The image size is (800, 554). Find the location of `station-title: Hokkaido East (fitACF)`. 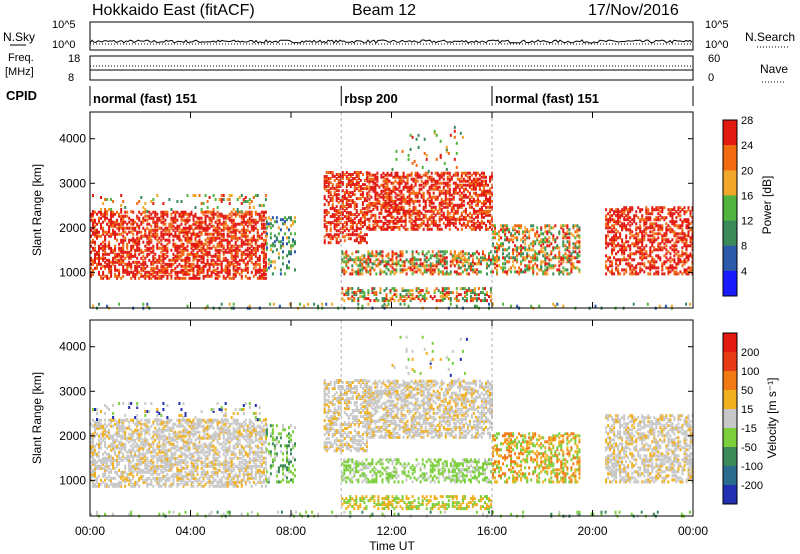

station-title: Hokkaido East (fitACF) is located at coordinates (173, 10).